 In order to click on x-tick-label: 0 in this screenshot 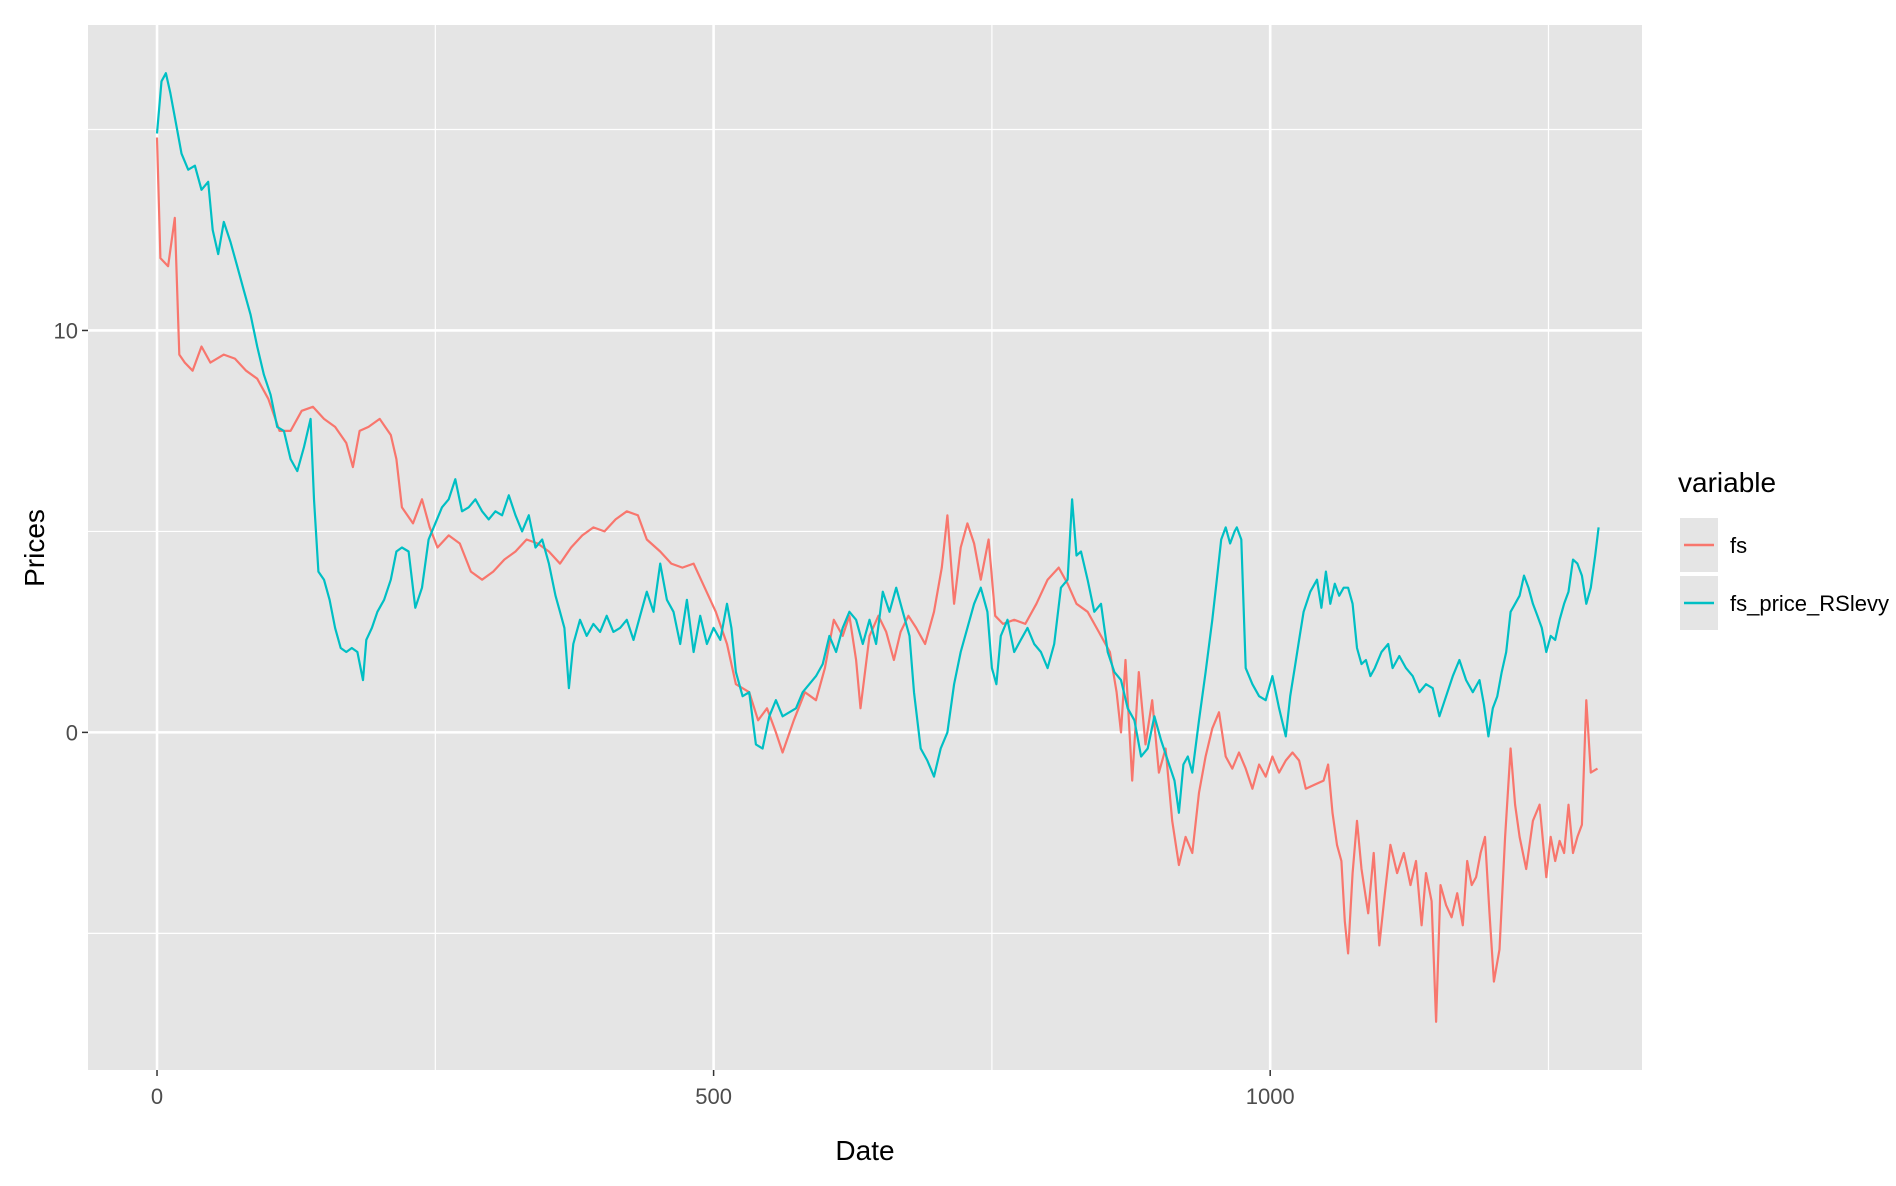, I will do `click(157, 1096)`.